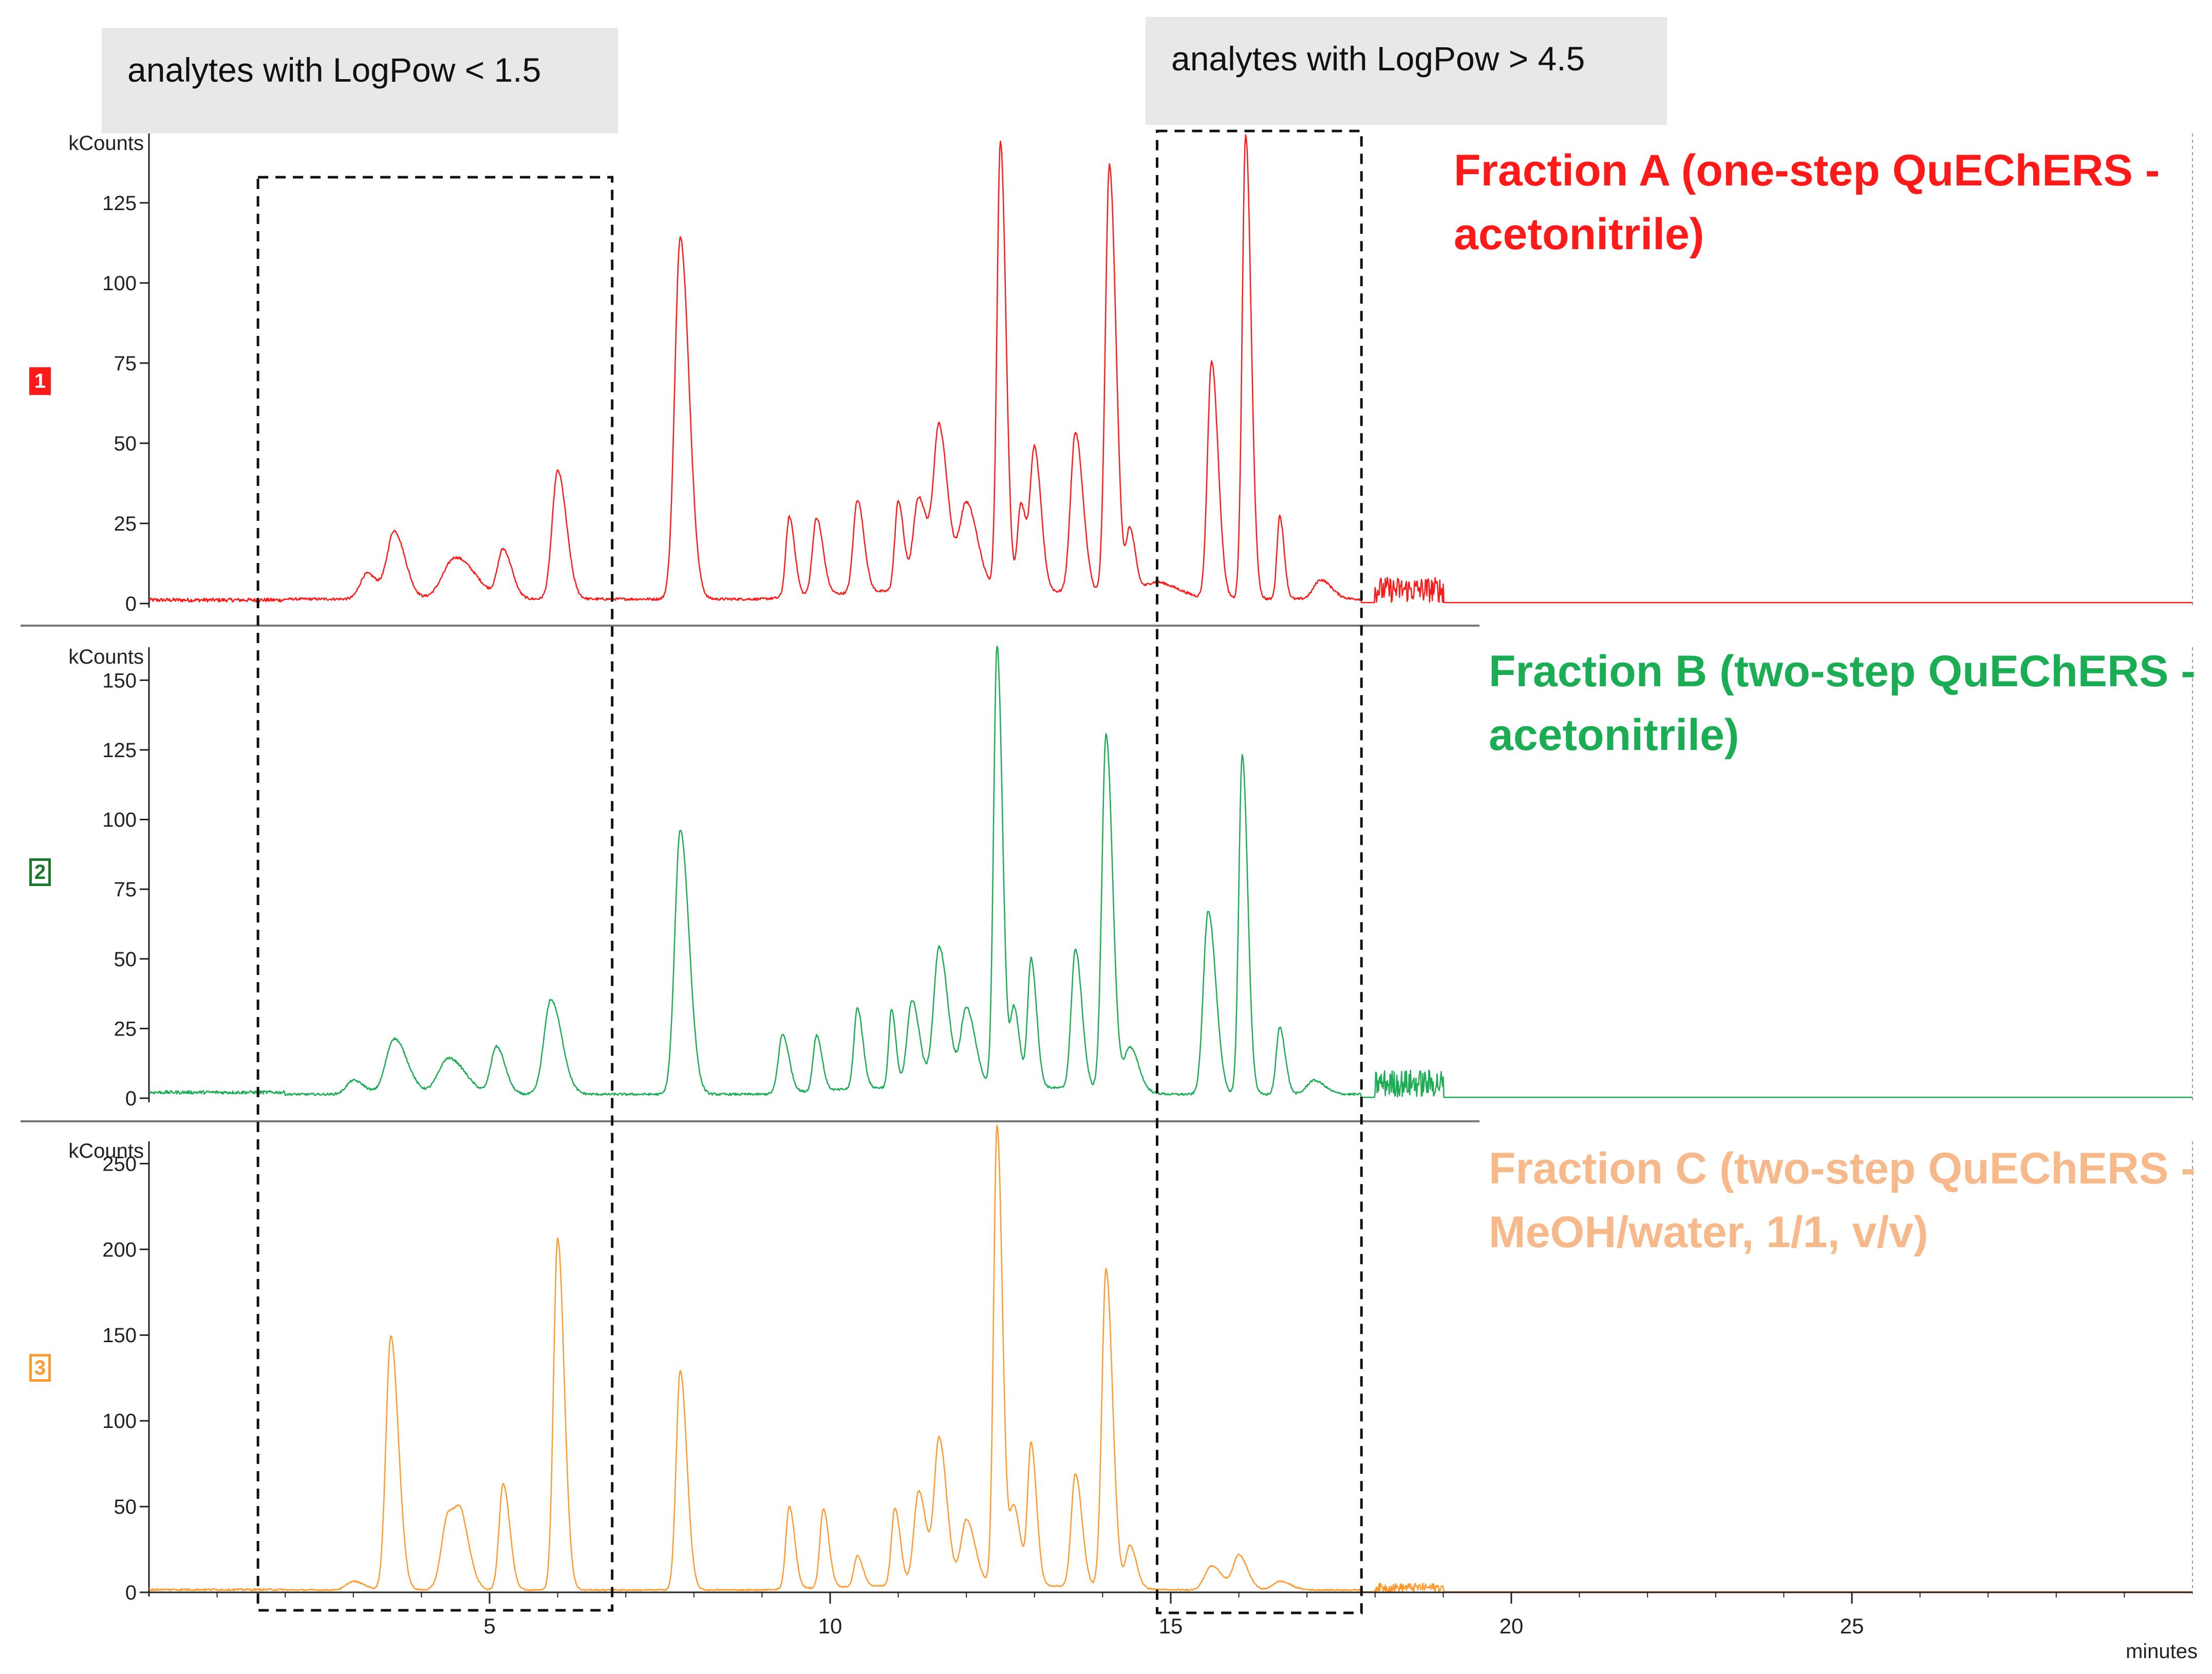 This screenshot has width=2212, height=1674. I want to click on y-tick-label-3: 50, so click(125, 1507).